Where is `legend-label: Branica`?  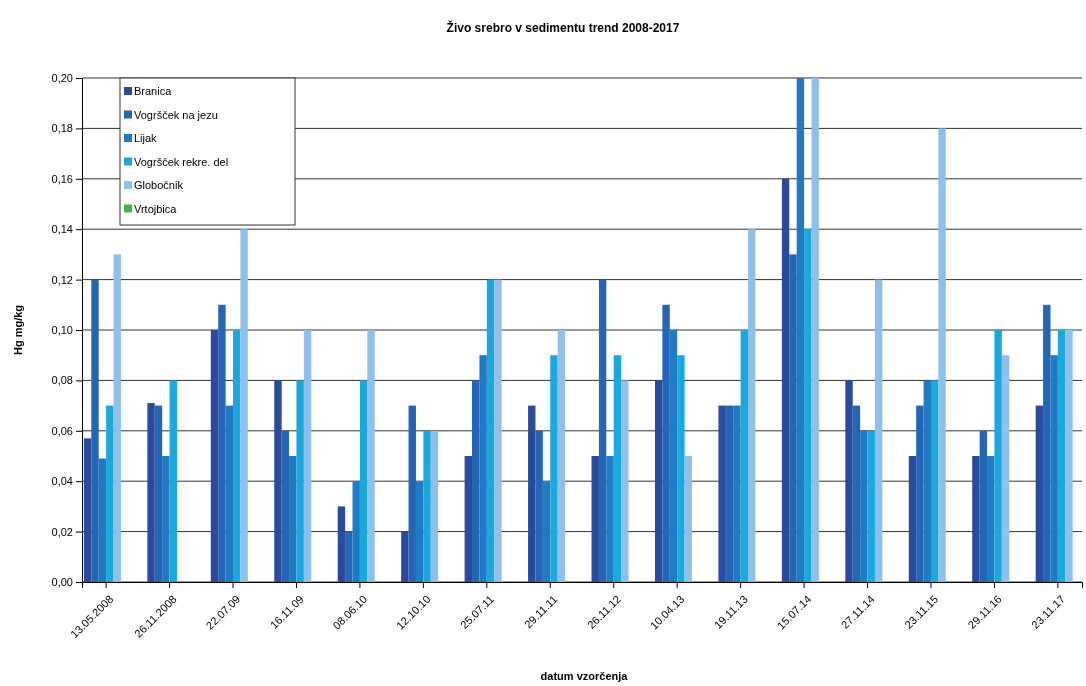 legend-label: Branica is located at coordinates (153, 91).